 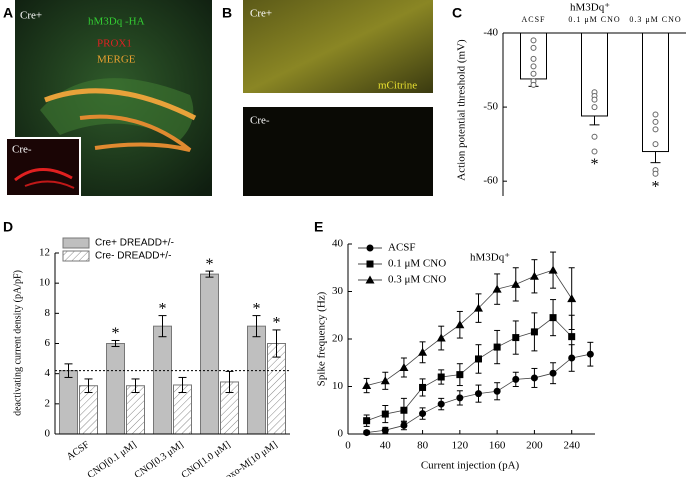 What do you see at coordinates (490, 181) in the screenshot?
I see `y-tick-label: -60` at bounding box center [490, 181].